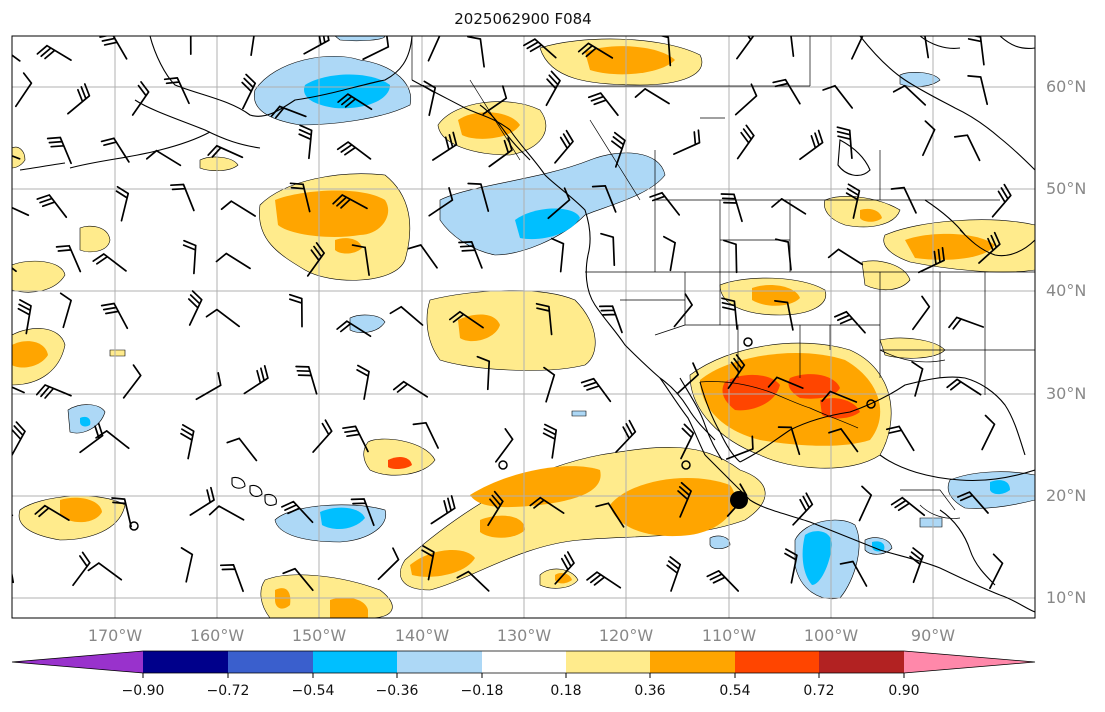 This screenshot has width=1105, height=712. What do you see at coordinates (422, 635) in the screenshot?
I see `longitude-label-140w: 140°W` at bounding box center [422, 635].